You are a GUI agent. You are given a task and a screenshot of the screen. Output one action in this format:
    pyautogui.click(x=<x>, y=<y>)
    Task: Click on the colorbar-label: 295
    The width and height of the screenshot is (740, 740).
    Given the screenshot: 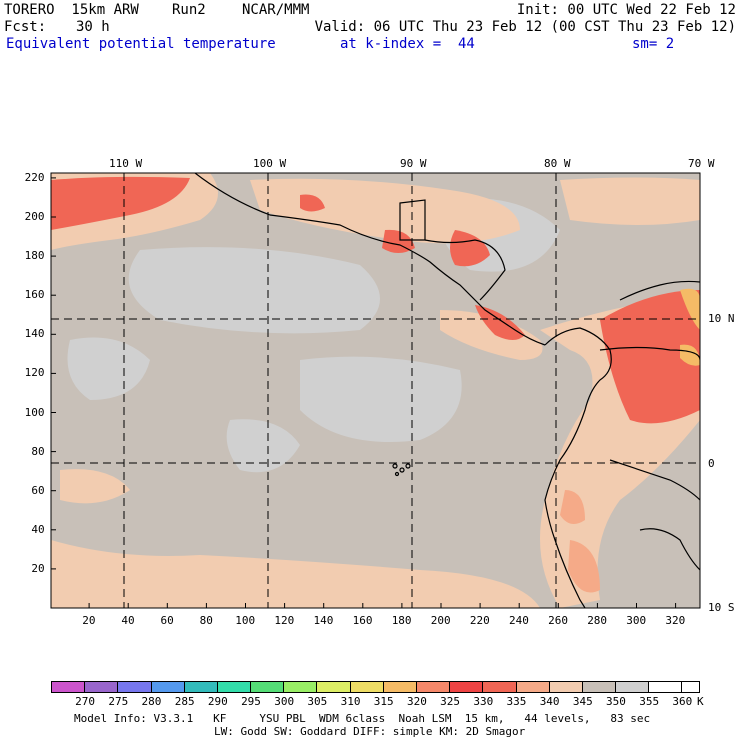 What is the action you would take?
    pyautogui.click(x=251, y=701)
    